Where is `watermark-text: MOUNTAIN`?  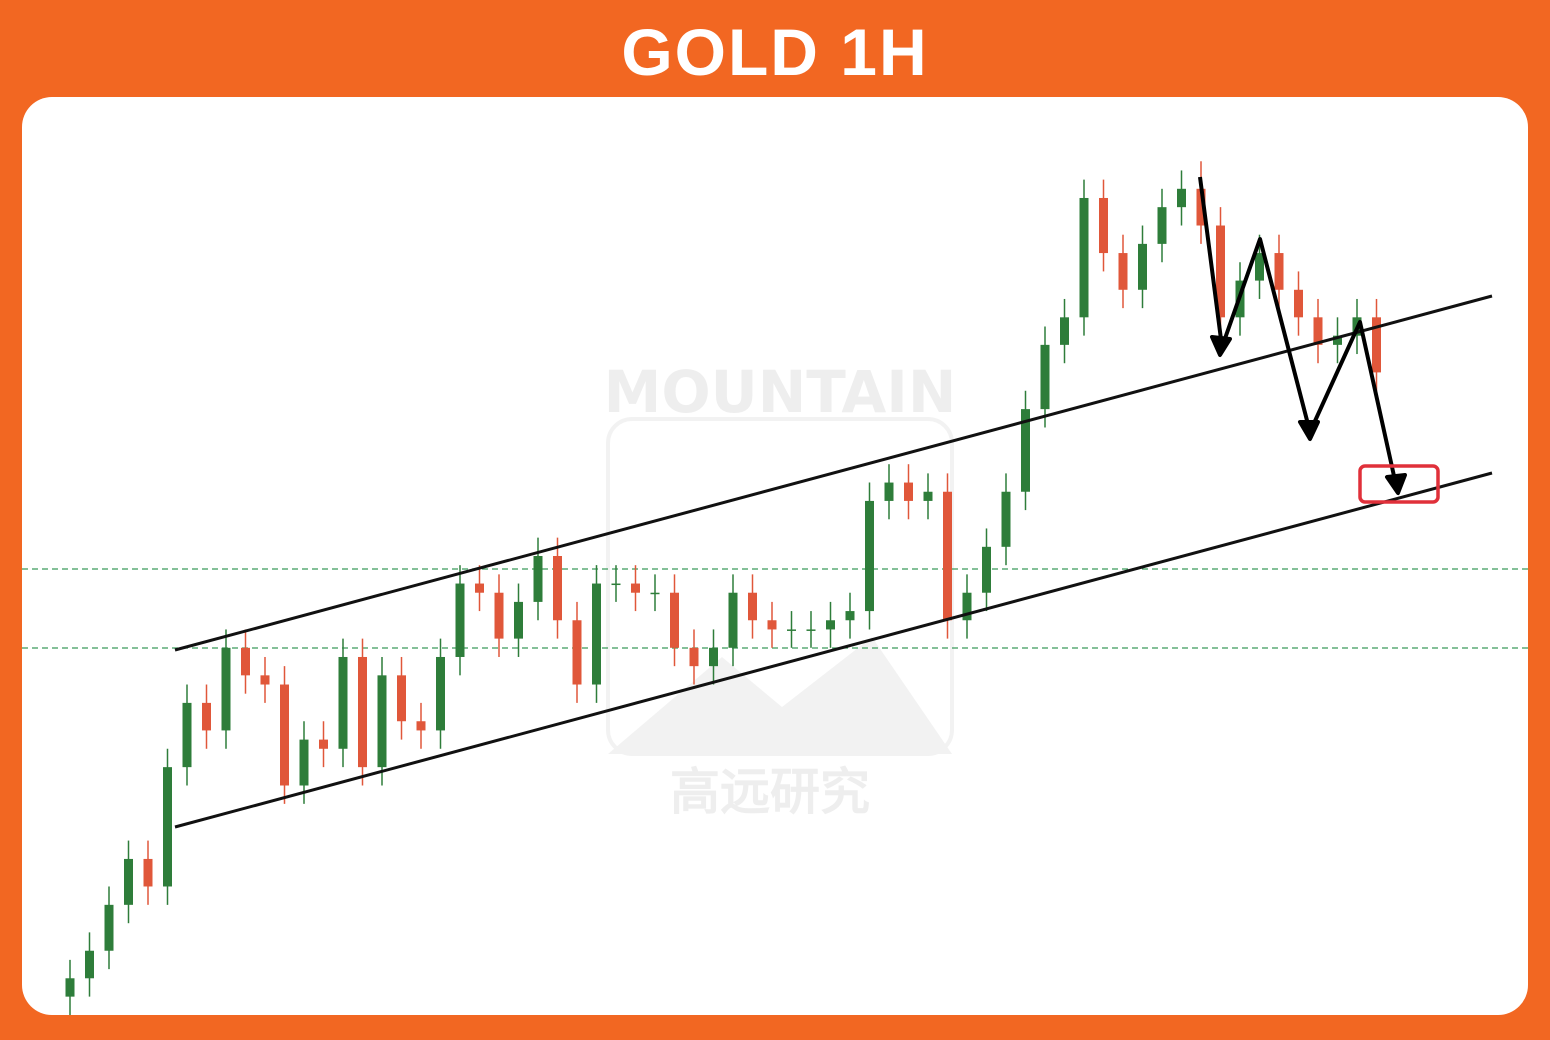
watermark-text: MOUNTAIN is located at coordinates (780, 392).